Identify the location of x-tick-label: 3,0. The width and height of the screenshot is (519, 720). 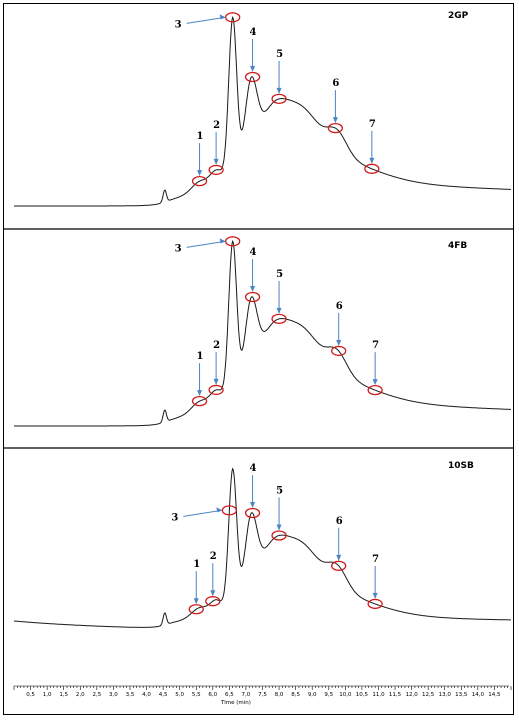
(113, 695).